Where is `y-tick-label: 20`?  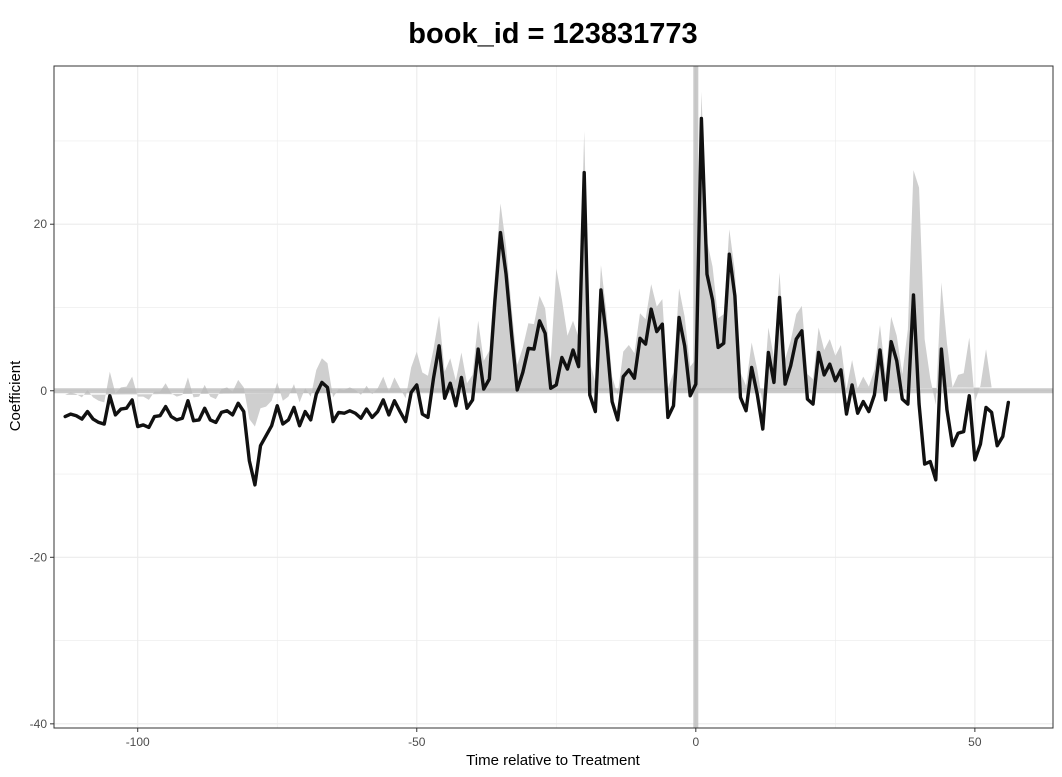 y-tick-label: 20 is located at coordinates (41, 224).